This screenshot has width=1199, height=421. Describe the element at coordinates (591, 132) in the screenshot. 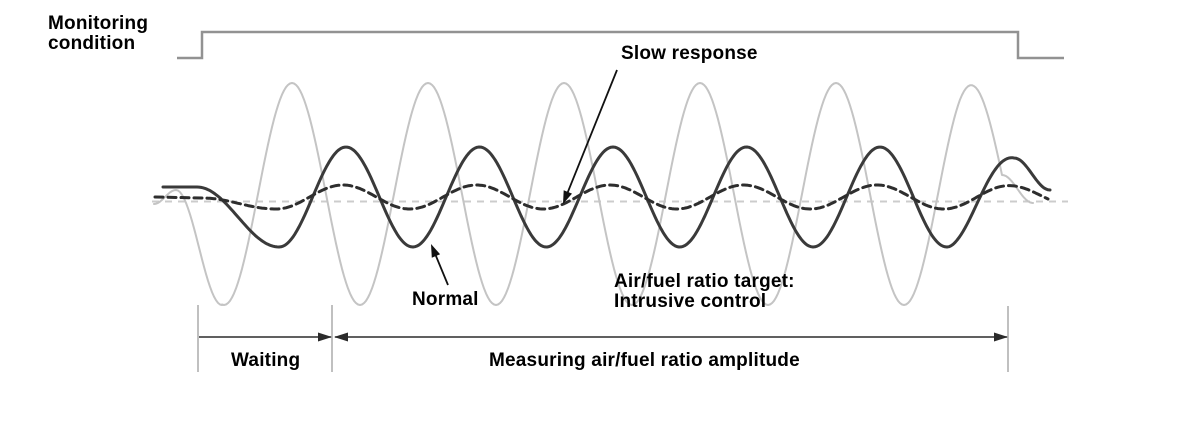

I see `slow-response-pointer` at that location.